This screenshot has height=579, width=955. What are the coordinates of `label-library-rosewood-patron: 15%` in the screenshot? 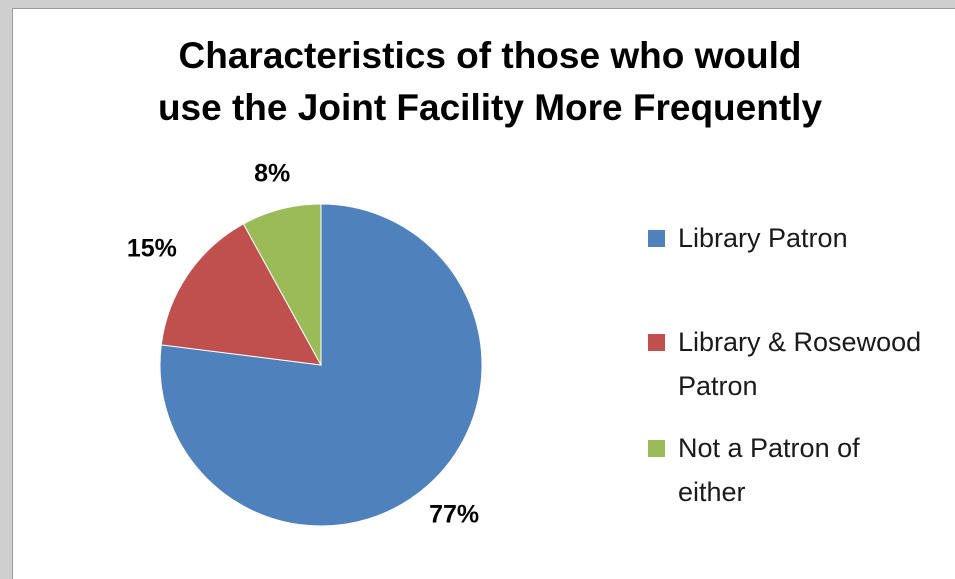 It's located at (152, 249).